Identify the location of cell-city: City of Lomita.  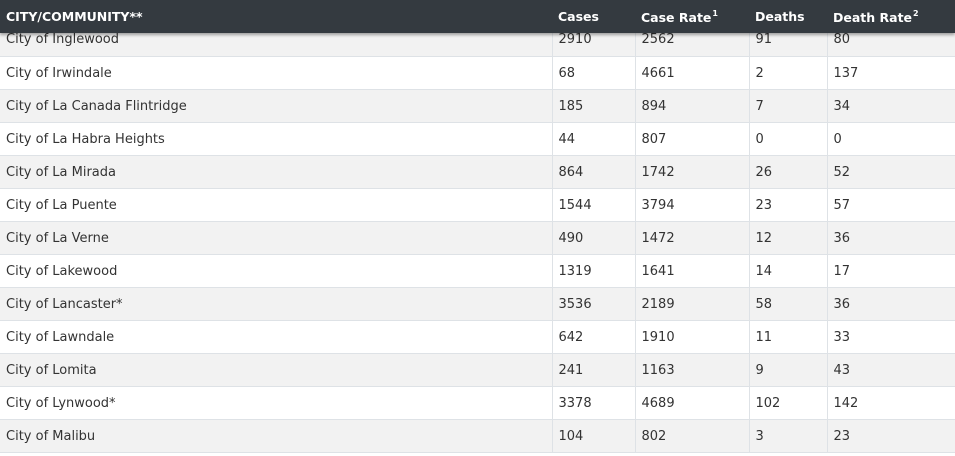
(276, 370).